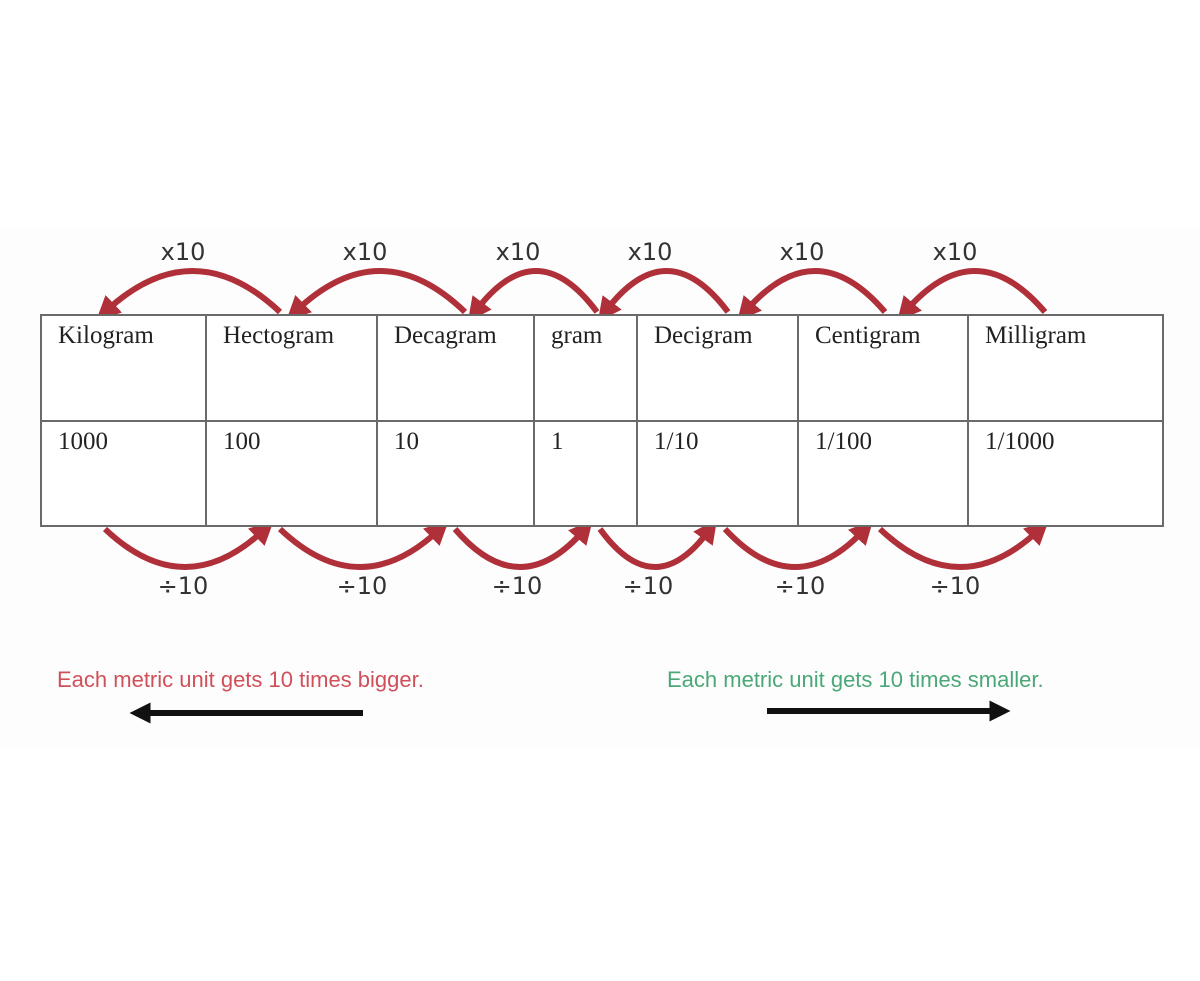  Describe the element at coordinates (883, 473) in the screenshot. I see `unit-value-cell: 1/100` at that location.